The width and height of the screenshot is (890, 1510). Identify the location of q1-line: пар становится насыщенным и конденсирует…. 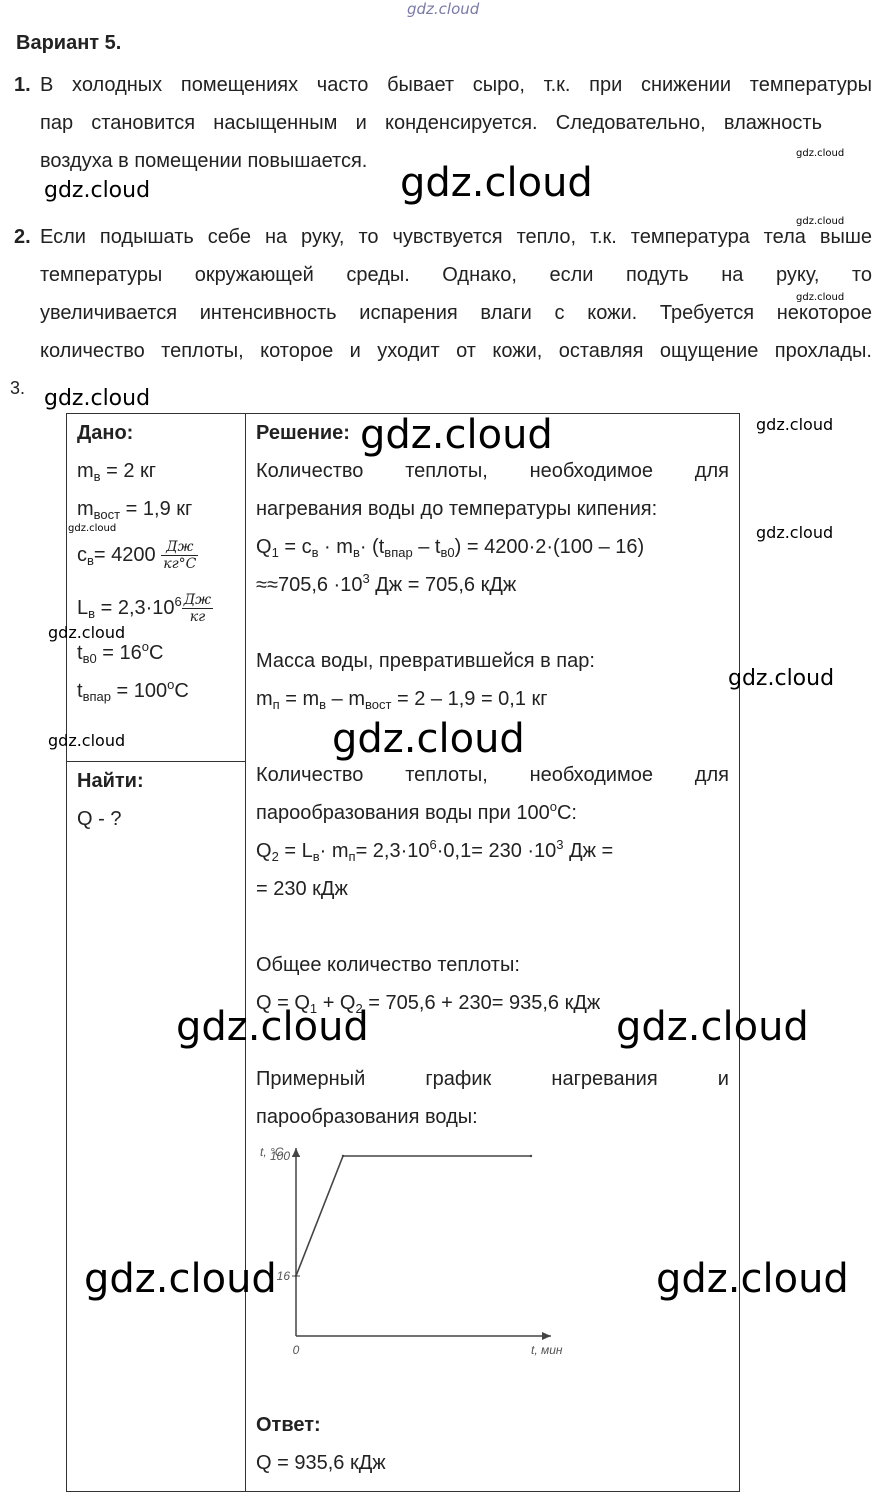
(431, 123).